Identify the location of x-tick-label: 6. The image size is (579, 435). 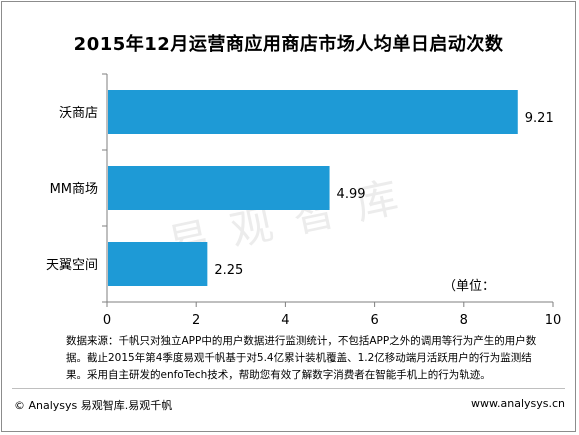
(374, 320).